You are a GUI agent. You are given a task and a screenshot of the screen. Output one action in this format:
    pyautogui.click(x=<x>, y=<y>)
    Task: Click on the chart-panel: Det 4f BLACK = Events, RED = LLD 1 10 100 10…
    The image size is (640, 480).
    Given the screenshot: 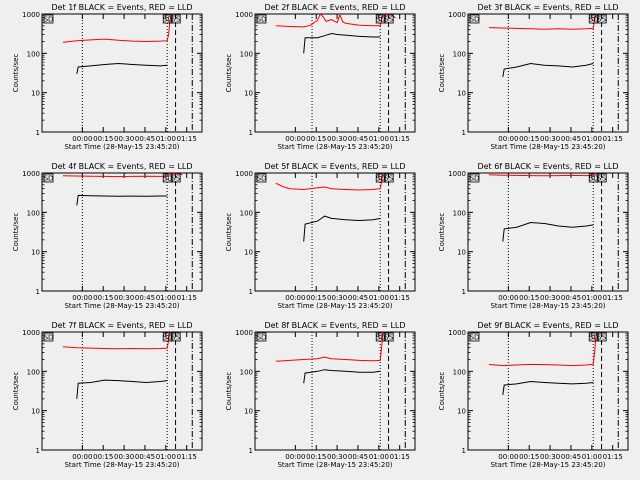 What is the action you would take?
    pyautogui.click(x=107, y=236)
    